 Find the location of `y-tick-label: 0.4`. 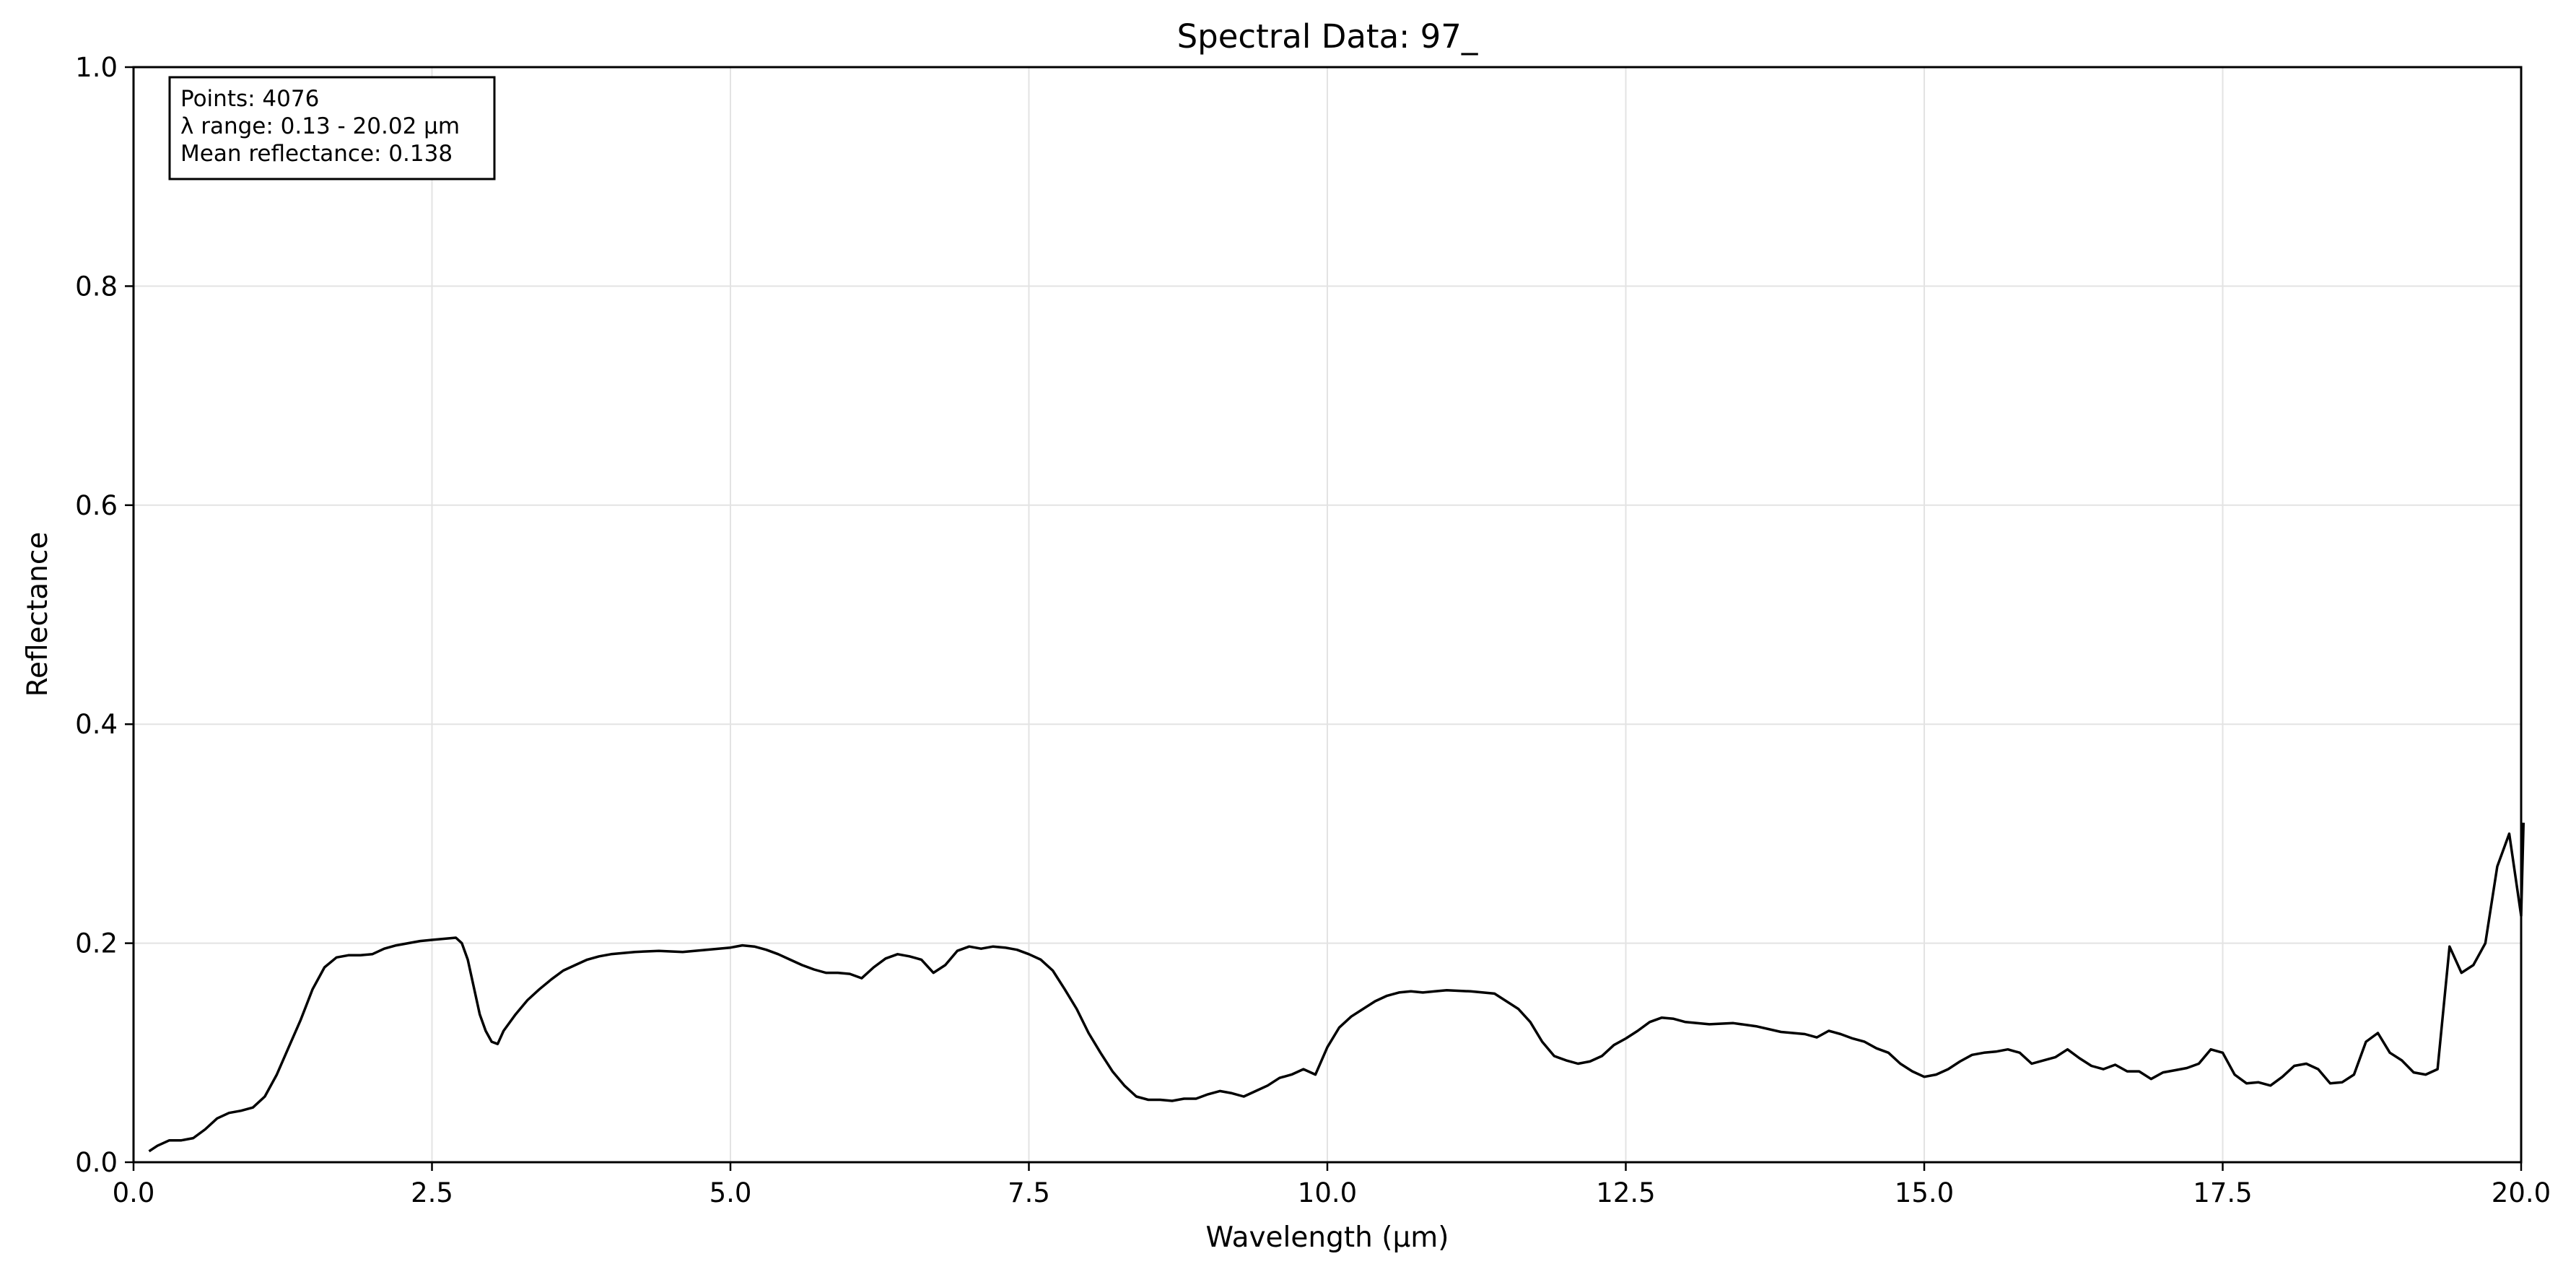

y-tick-label: 0.4 is located at coordinates (96, 724).